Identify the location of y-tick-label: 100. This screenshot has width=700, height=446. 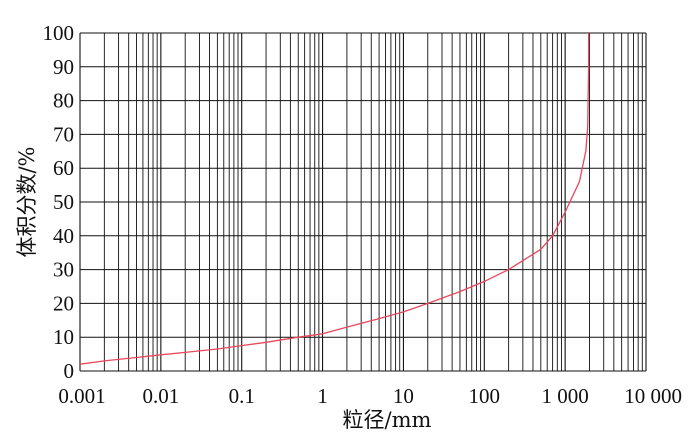
(59, 33).